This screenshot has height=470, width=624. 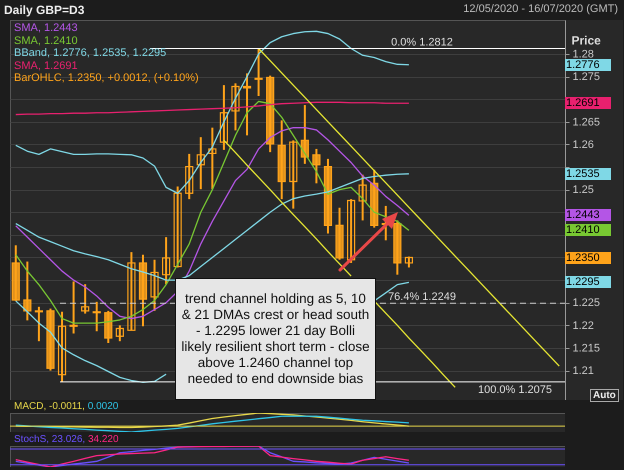 What do you see at coordinates (583, 326) in the screenshot?
I see `y-tick-label: 1.22` at bounding box center [583, 326].